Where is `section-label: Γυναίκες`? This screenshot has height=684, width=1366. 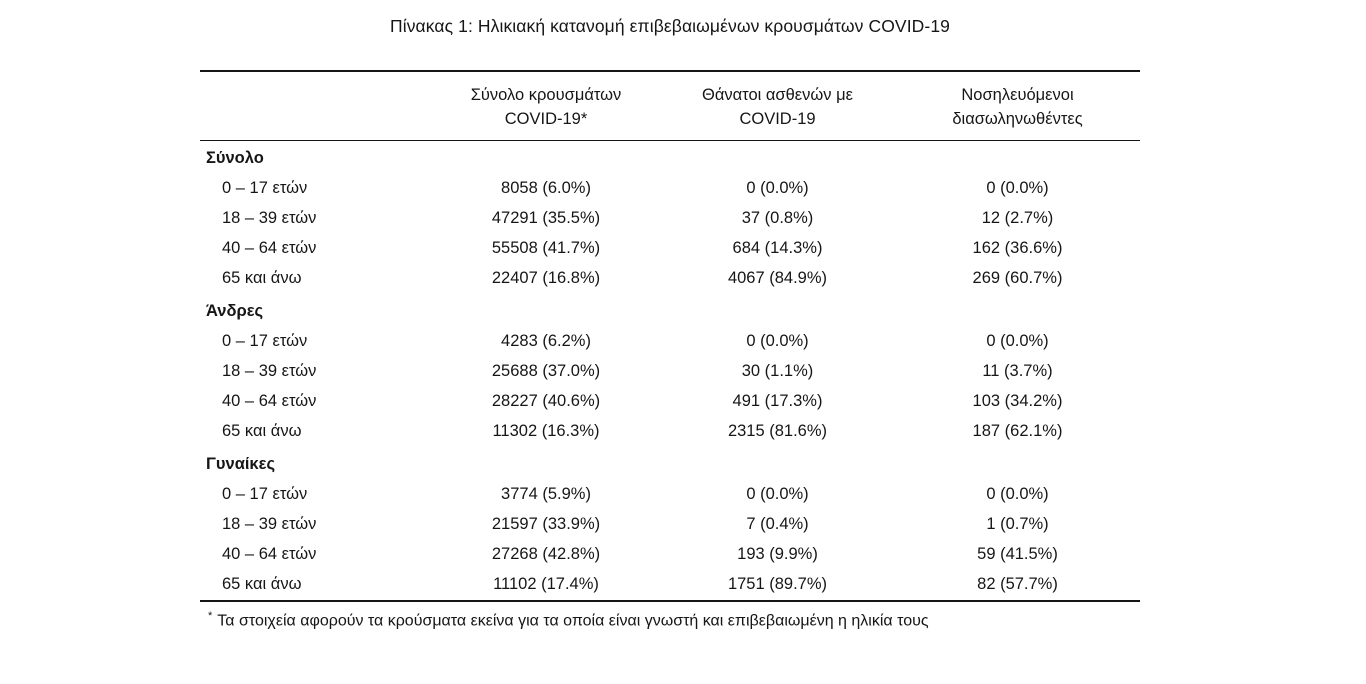 section-label: Γυναίκες is located at coordinates (241, 464).